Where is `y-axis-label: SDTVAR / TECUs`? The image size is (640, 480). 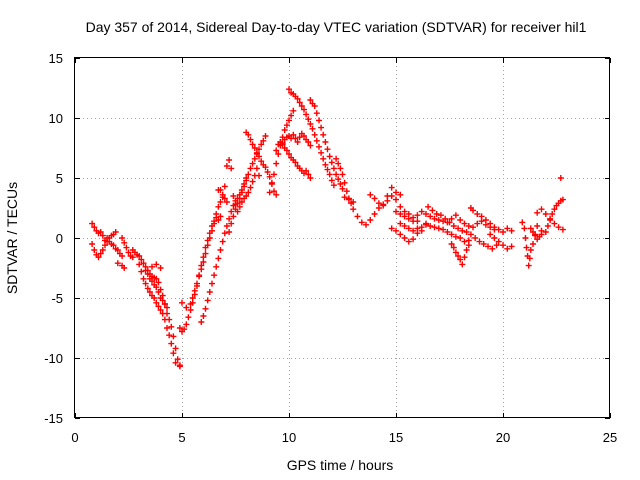 y-axis-label: SDTVAR / TECUs is located at coordinates (12, 238).